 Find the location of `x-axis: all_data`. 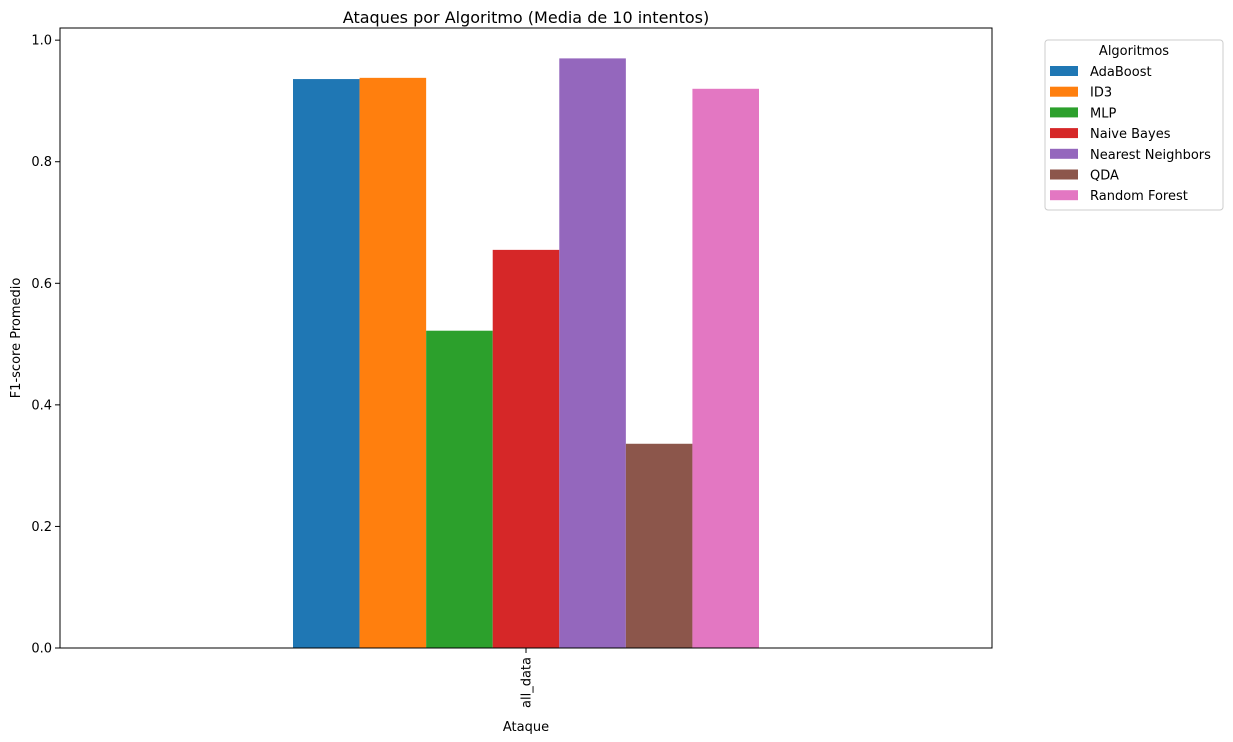

x-axis: all_data is located at coordinates (527, 678).